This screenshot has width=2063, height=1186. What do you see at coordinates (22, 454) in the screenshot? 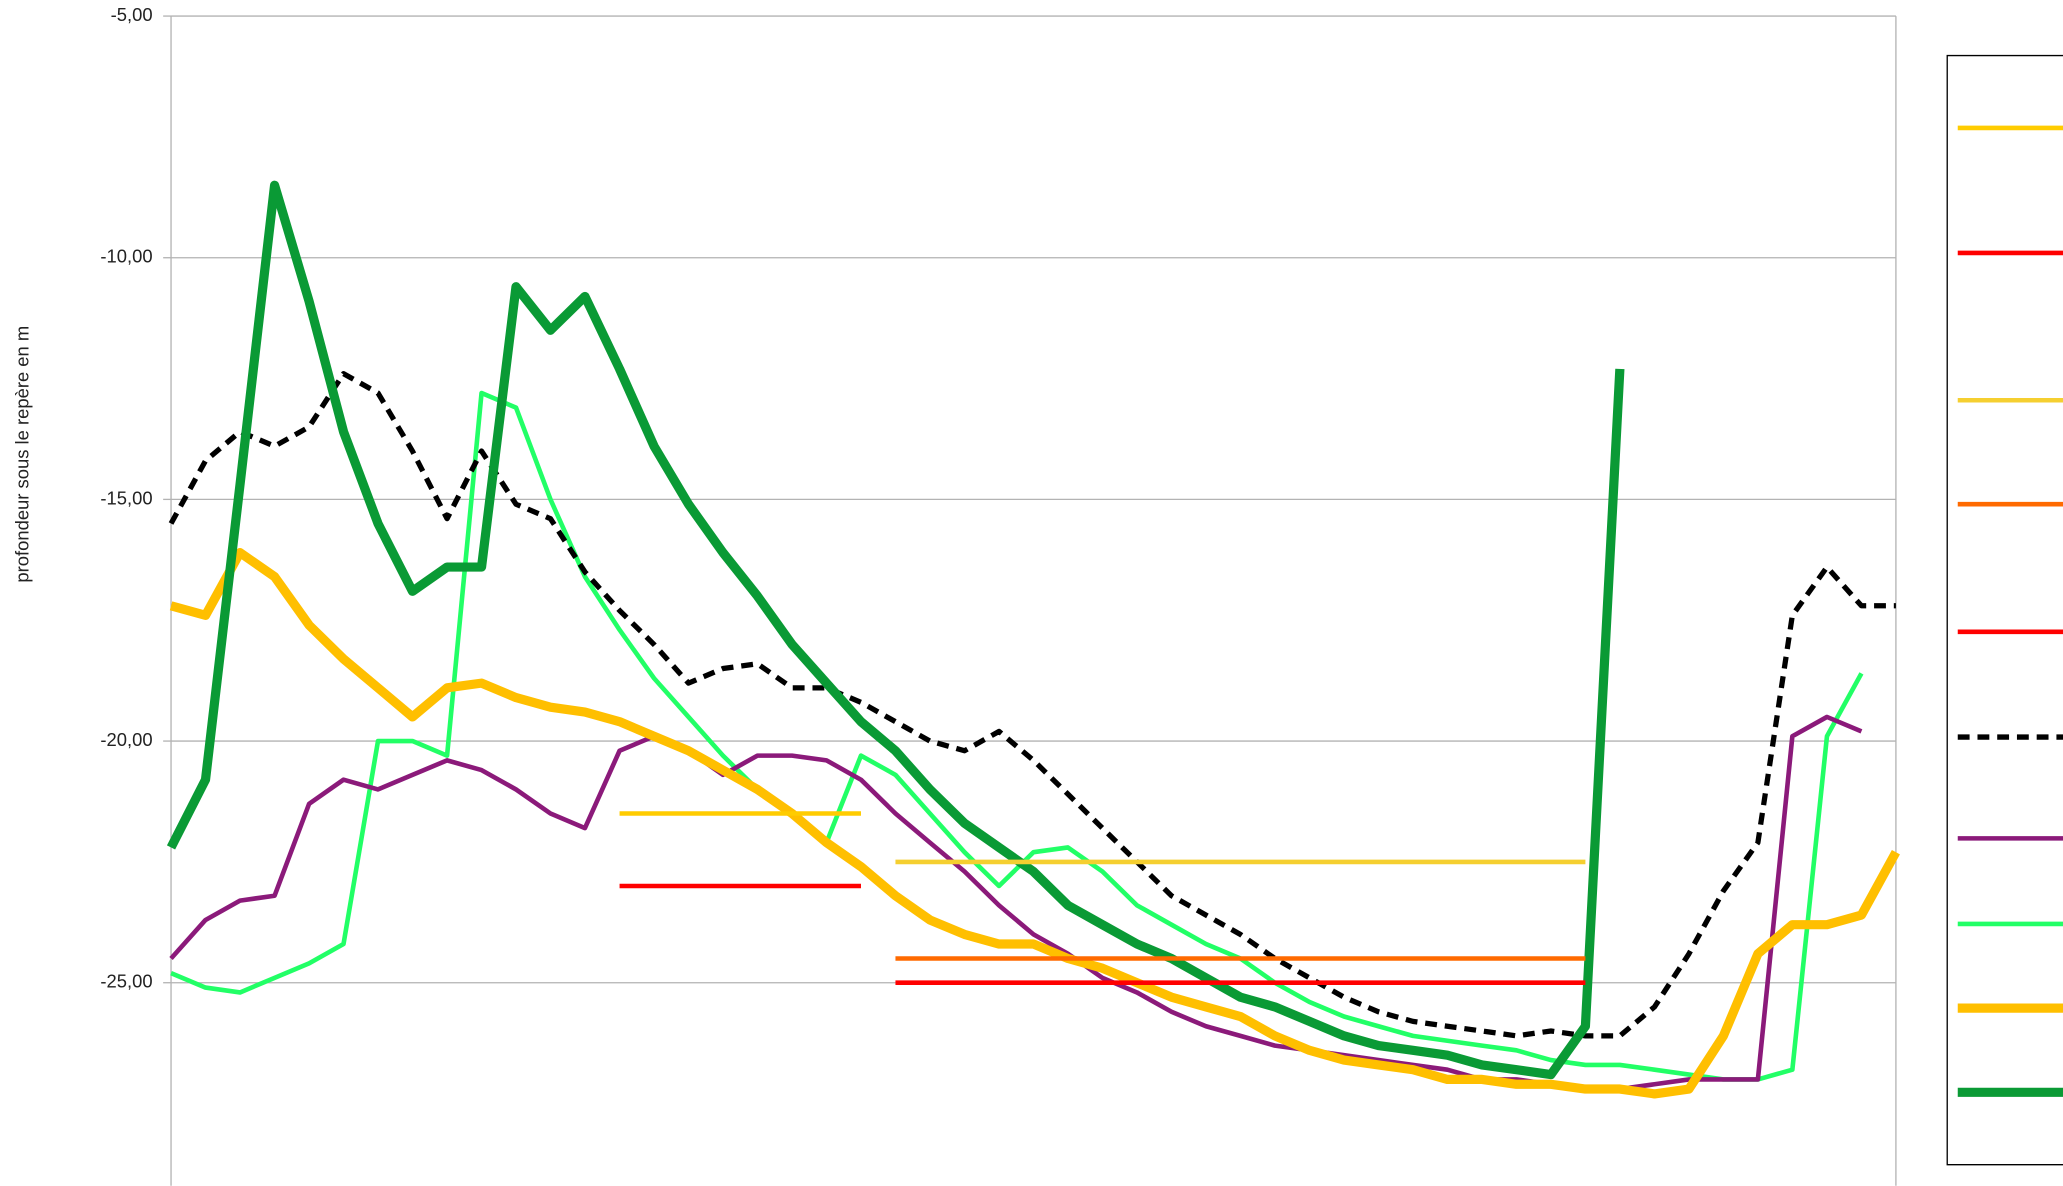
I see `y-axis-label: profondeur sous le repère en m` at bounding box center [22, 454].